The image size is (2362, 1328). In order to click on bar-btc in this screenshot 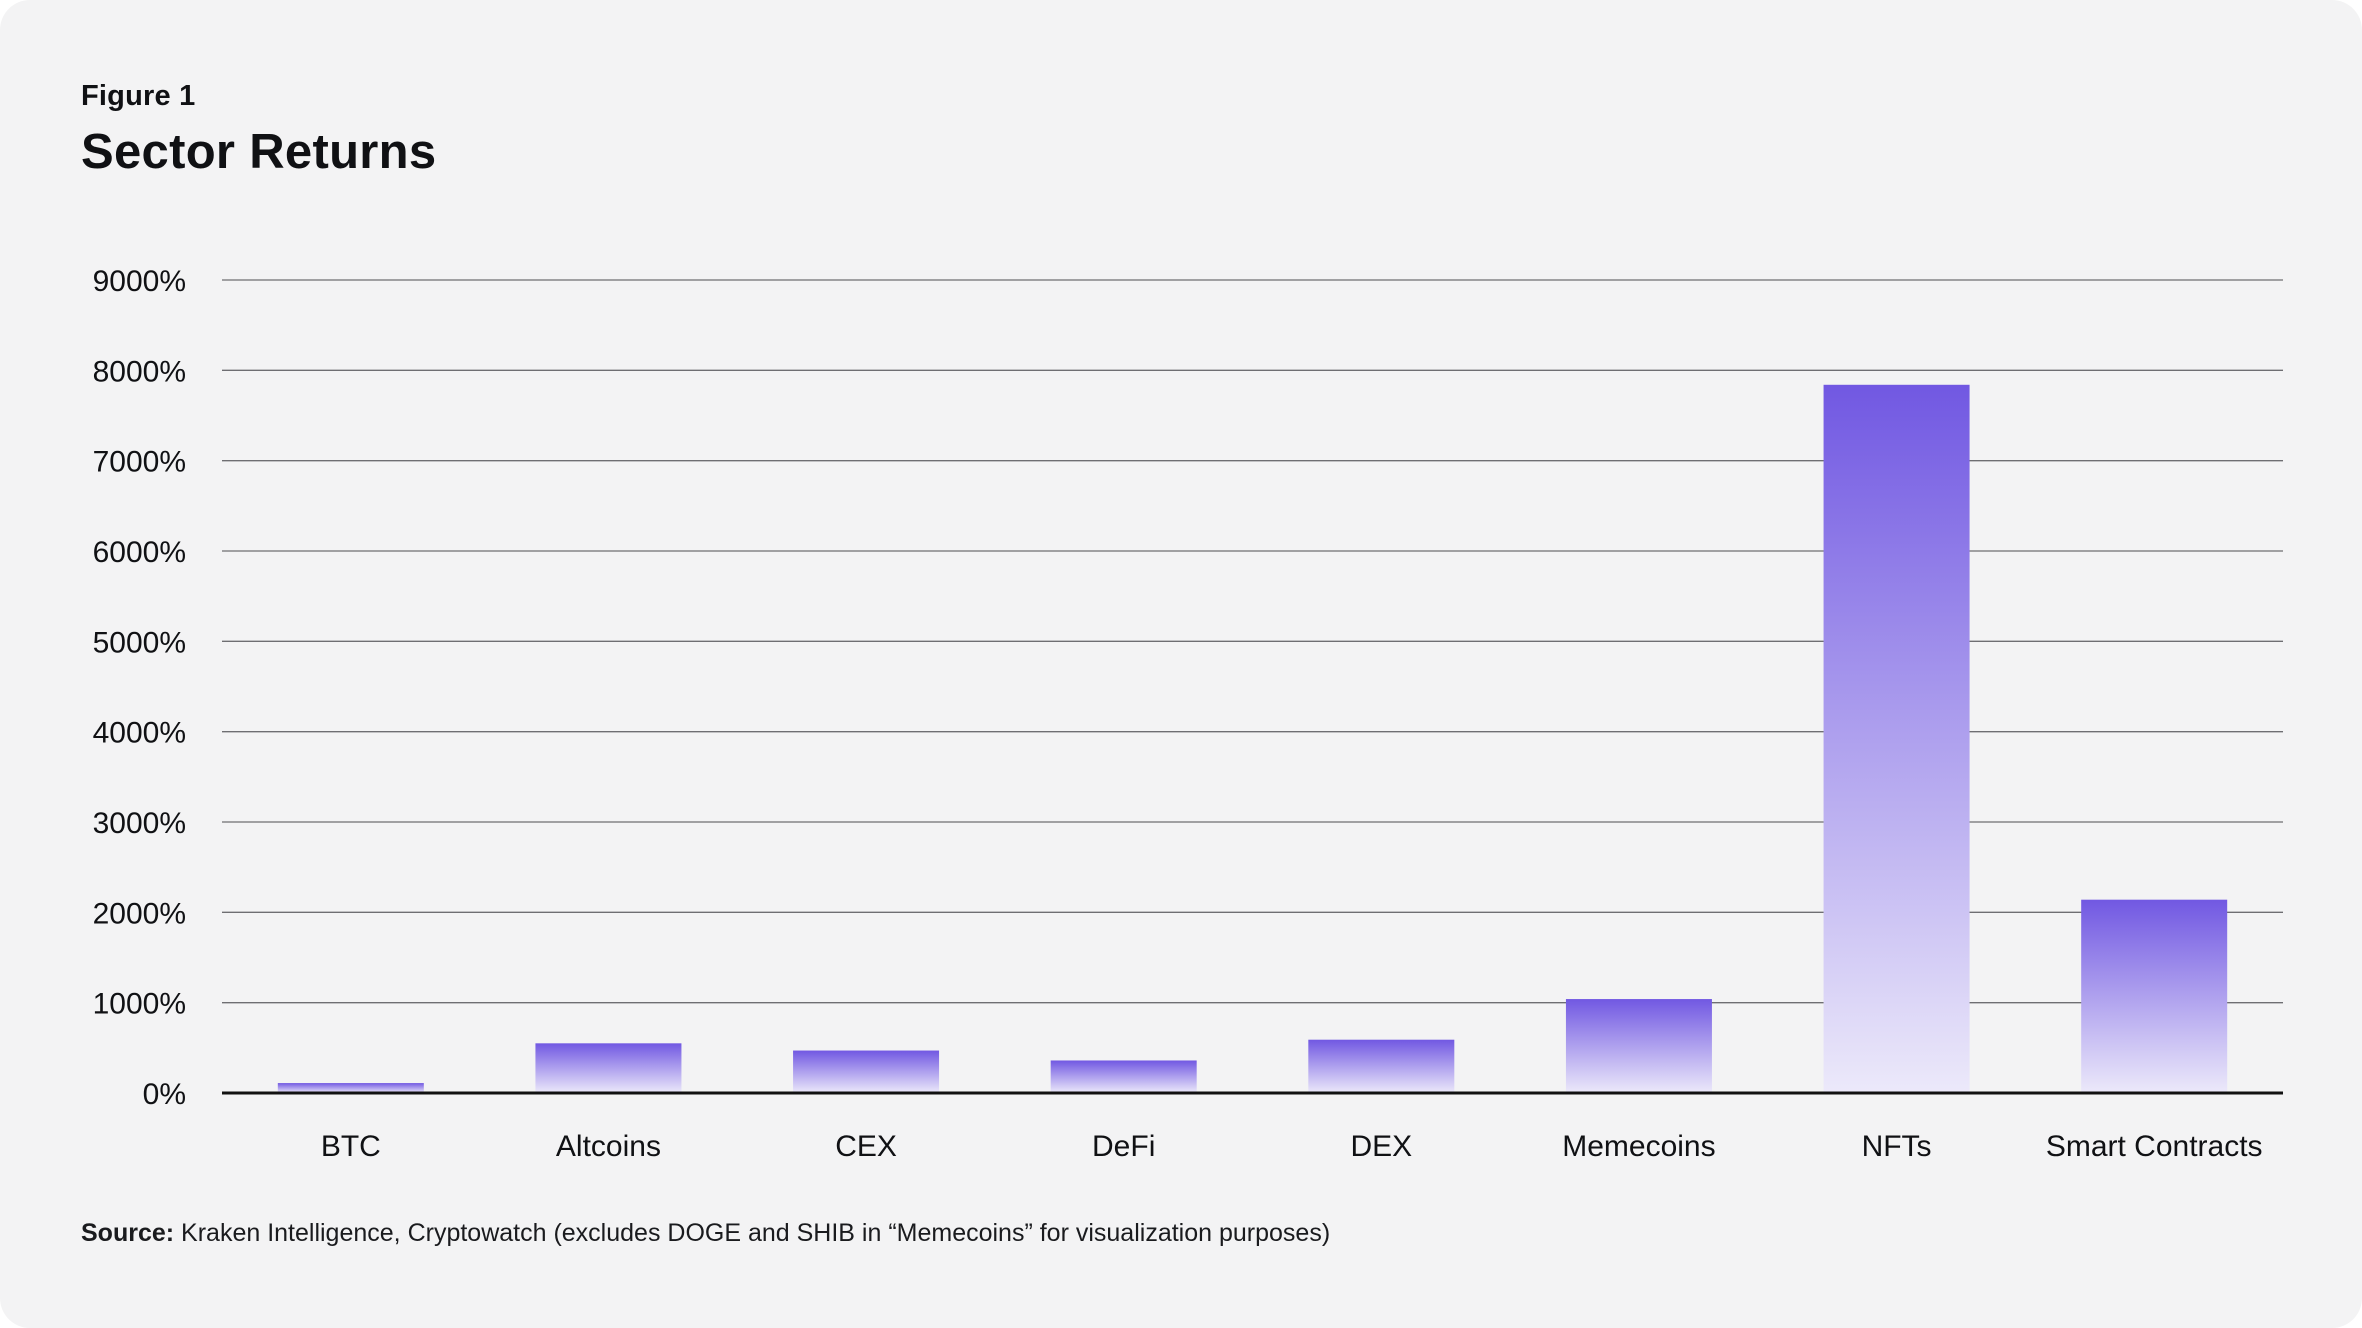, I will do `click(350, 1088)`.